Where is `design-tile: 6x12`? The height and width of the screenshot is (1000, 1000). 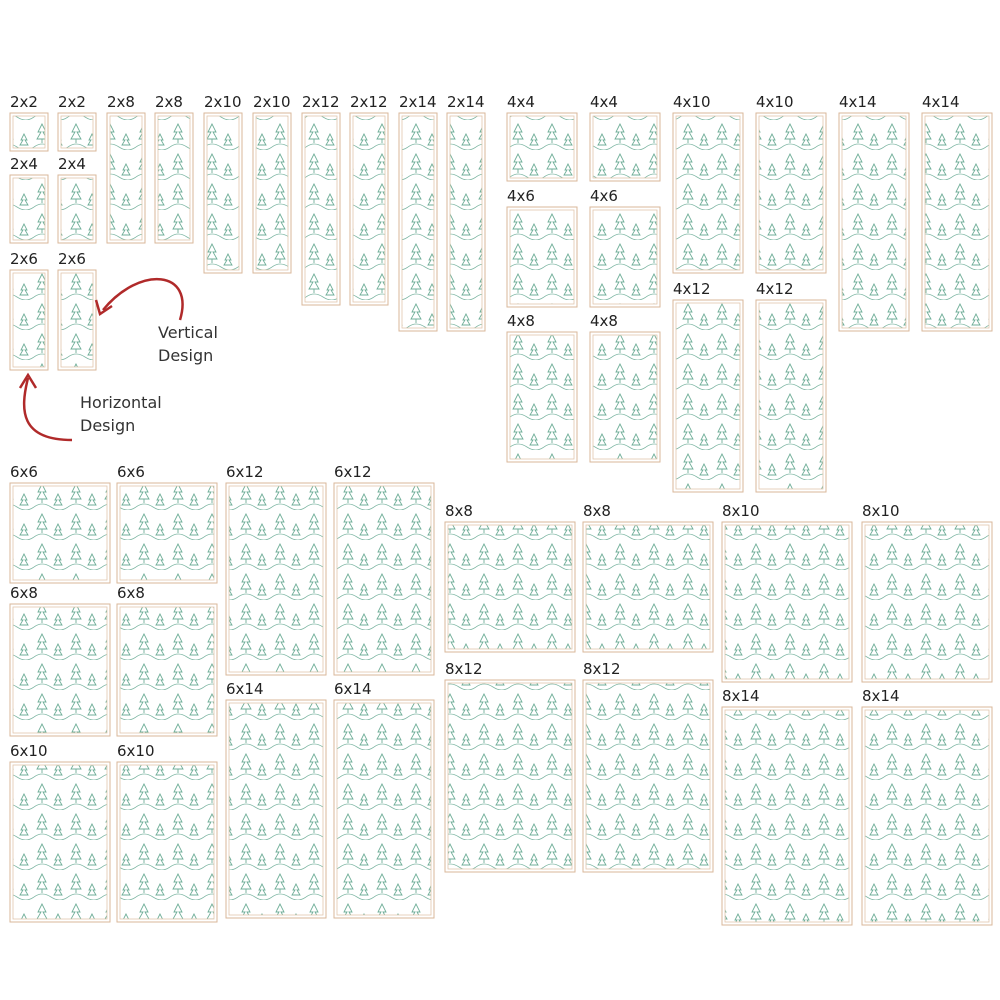 design-tile: 6x12 is located at coordinates (276, 569).